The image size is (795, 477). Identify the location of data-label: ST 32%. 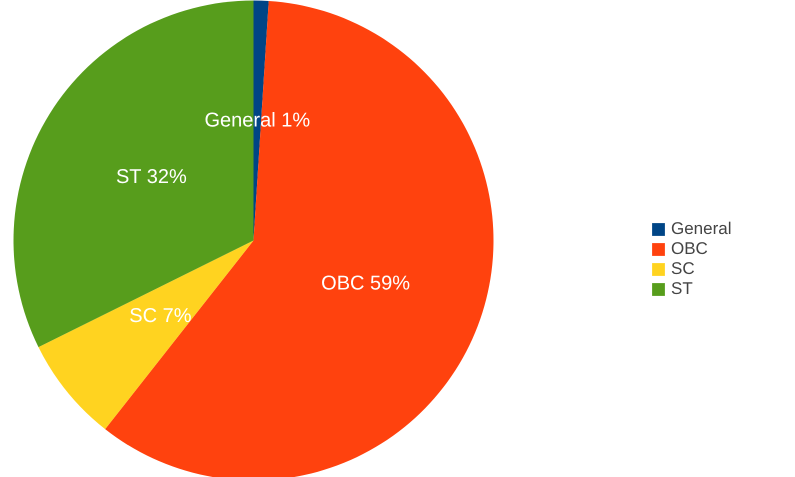
(151, 177).